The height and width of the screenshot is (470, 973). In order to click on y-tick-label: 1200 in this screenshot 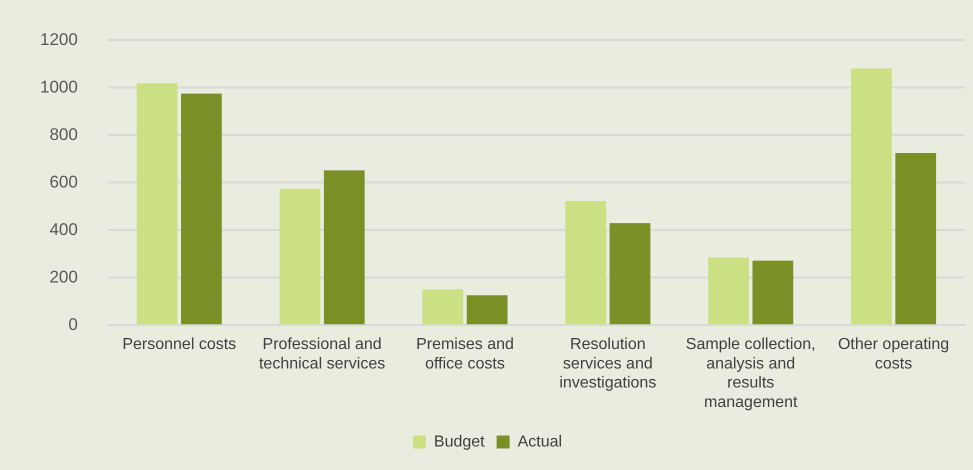, I will do `click(59, 39)`.